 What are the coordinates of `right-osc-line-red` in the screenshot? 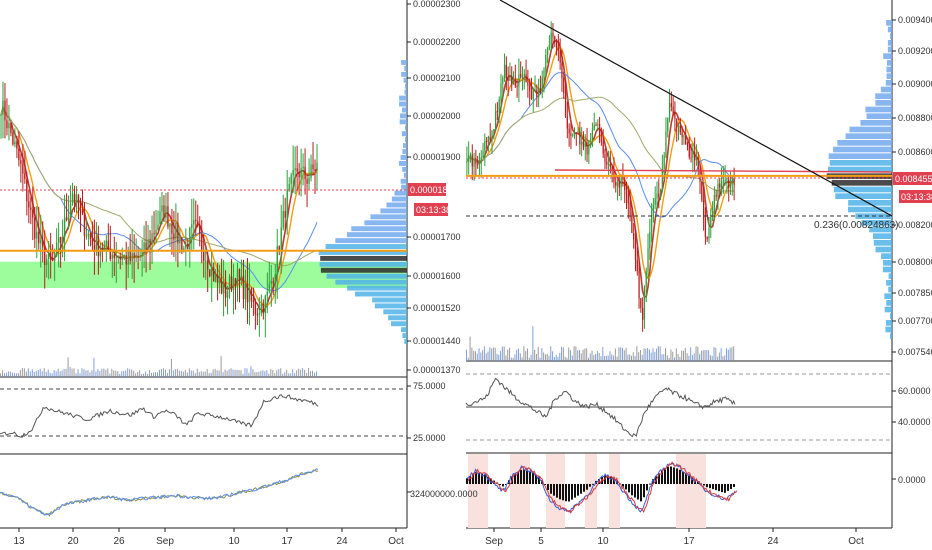 It's located at (602, 487).